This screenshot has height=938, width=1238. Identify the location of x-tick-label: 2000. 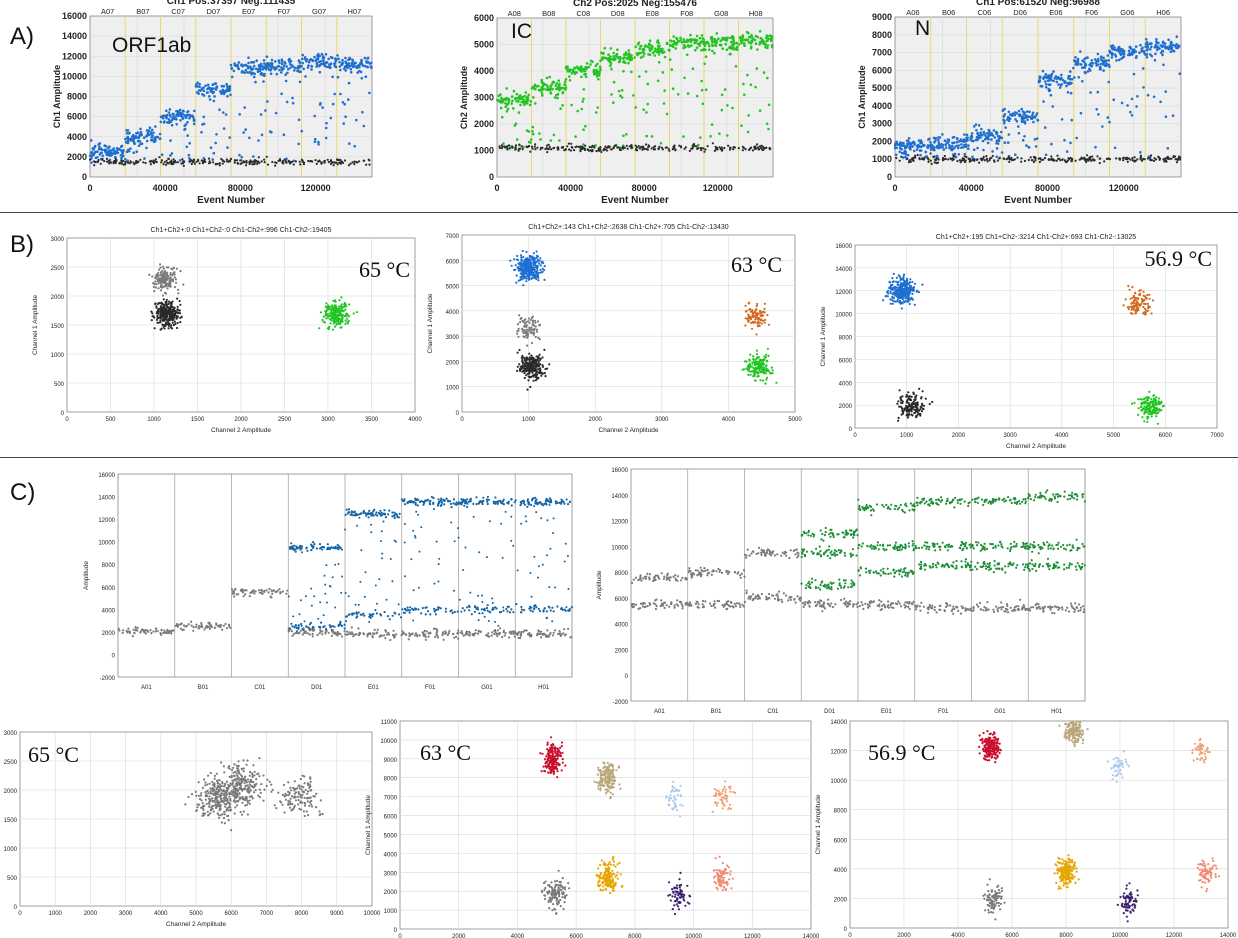
(596, 420).